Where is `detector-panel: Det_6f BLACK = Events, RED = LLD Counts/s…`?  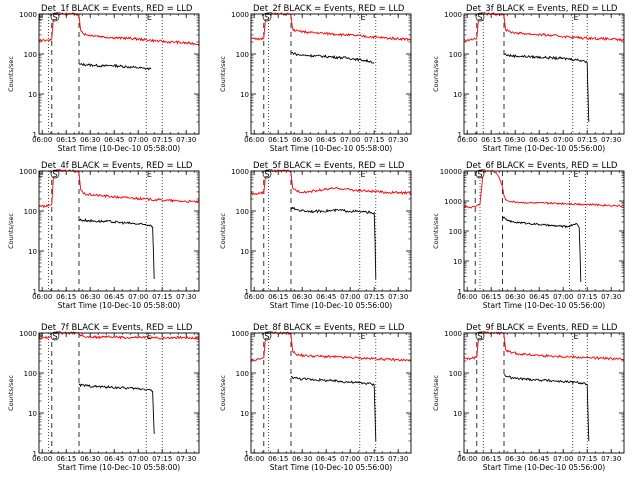
detector-panel: Det_6f BLACK = Events, RED = LLD Counts/s… is located at coordinates (528, 235).